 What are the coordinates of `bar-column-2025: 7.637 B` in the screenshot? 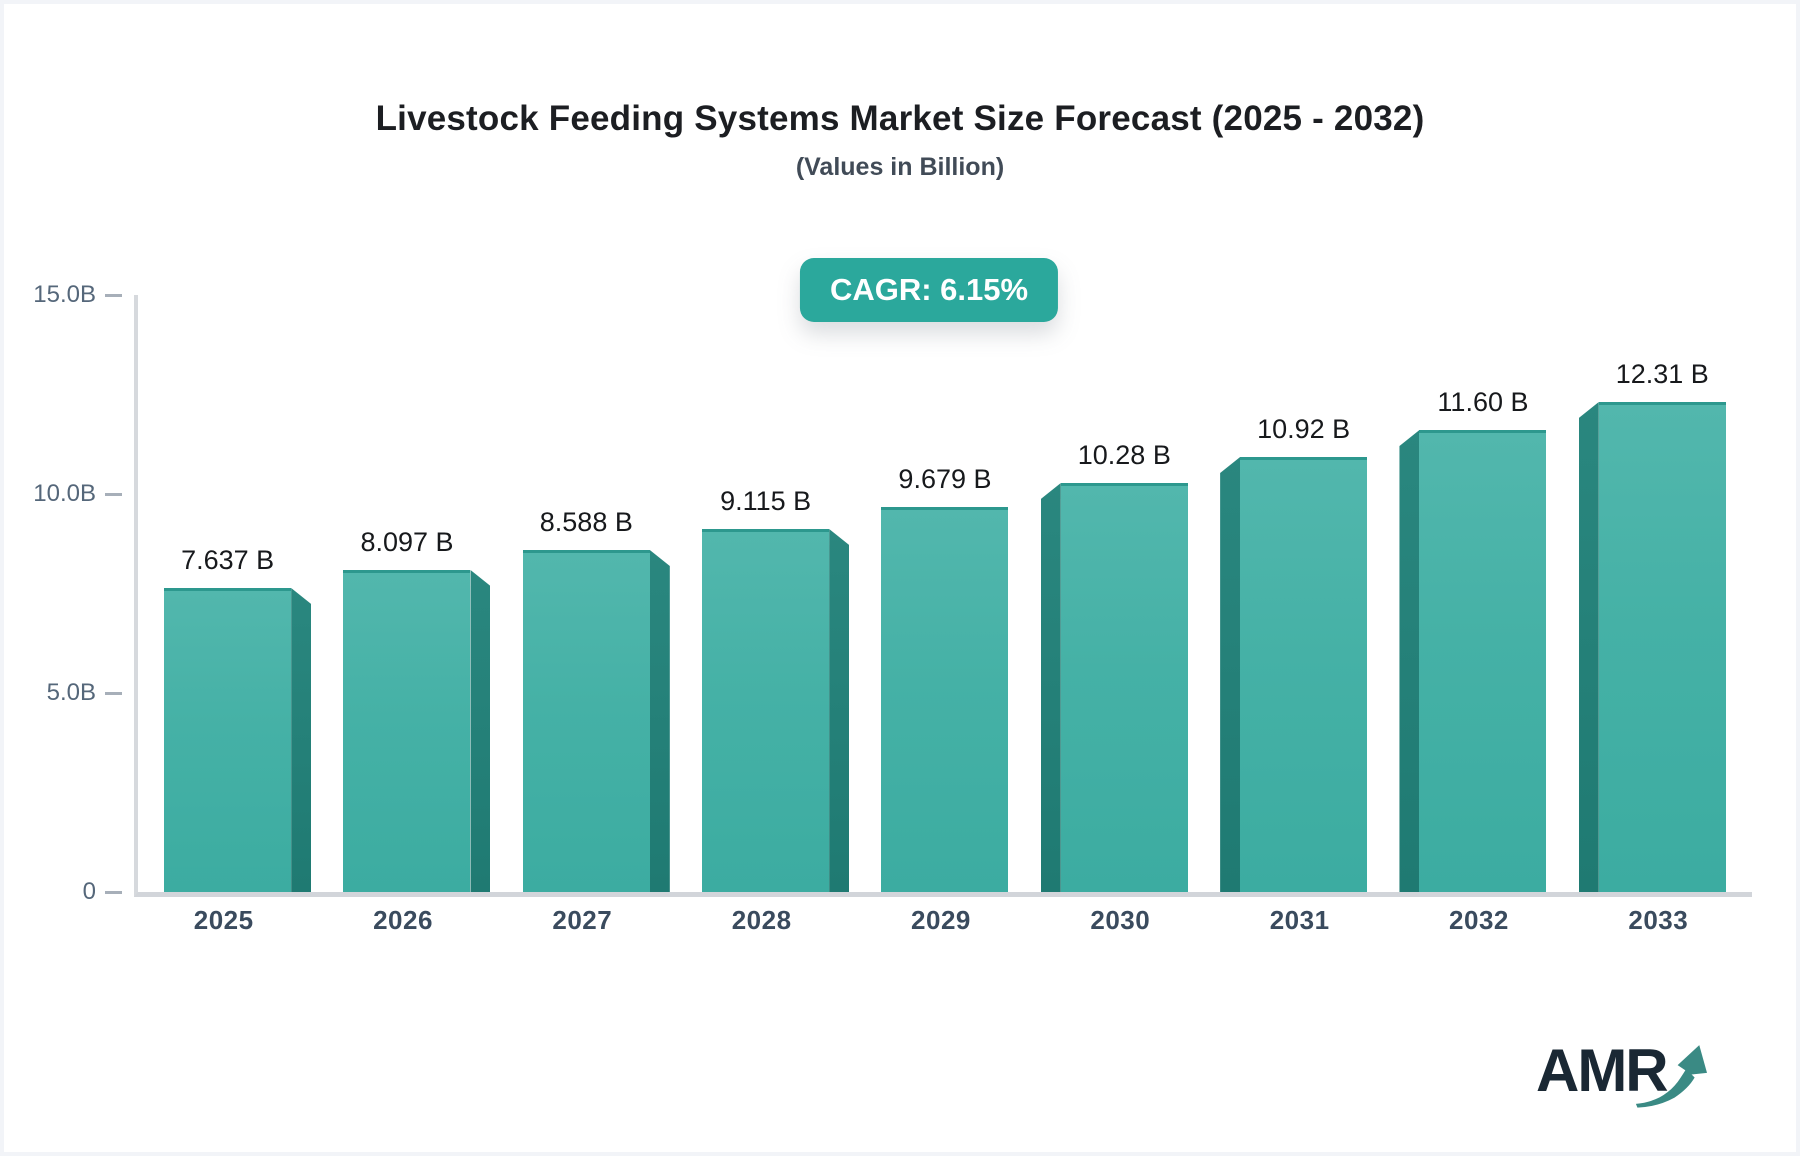 It's located at (227, 593).